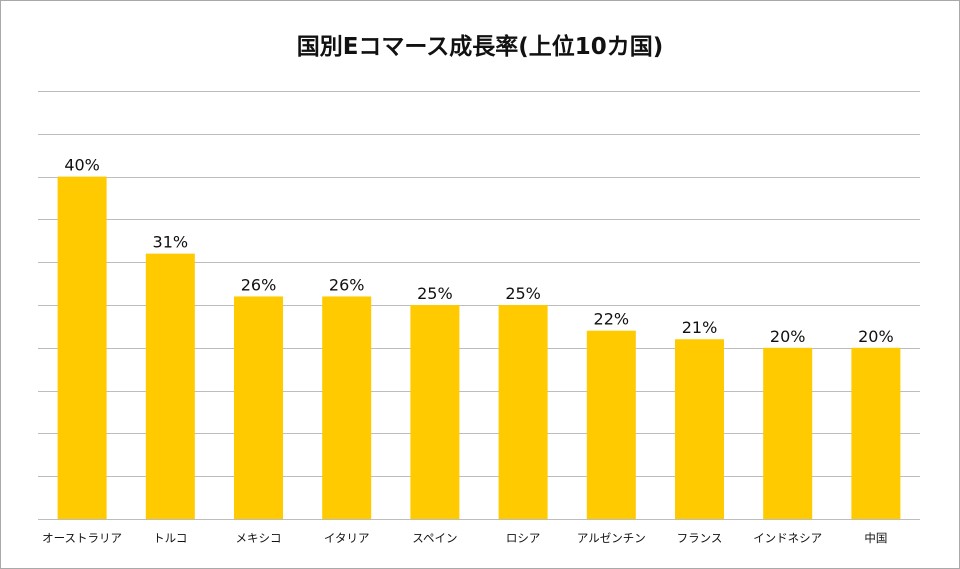  What do you see at coordinates (82, 538) in the screenshot?
I see `x-tick-label: オーストラリア` at bounding box center [82, 538].